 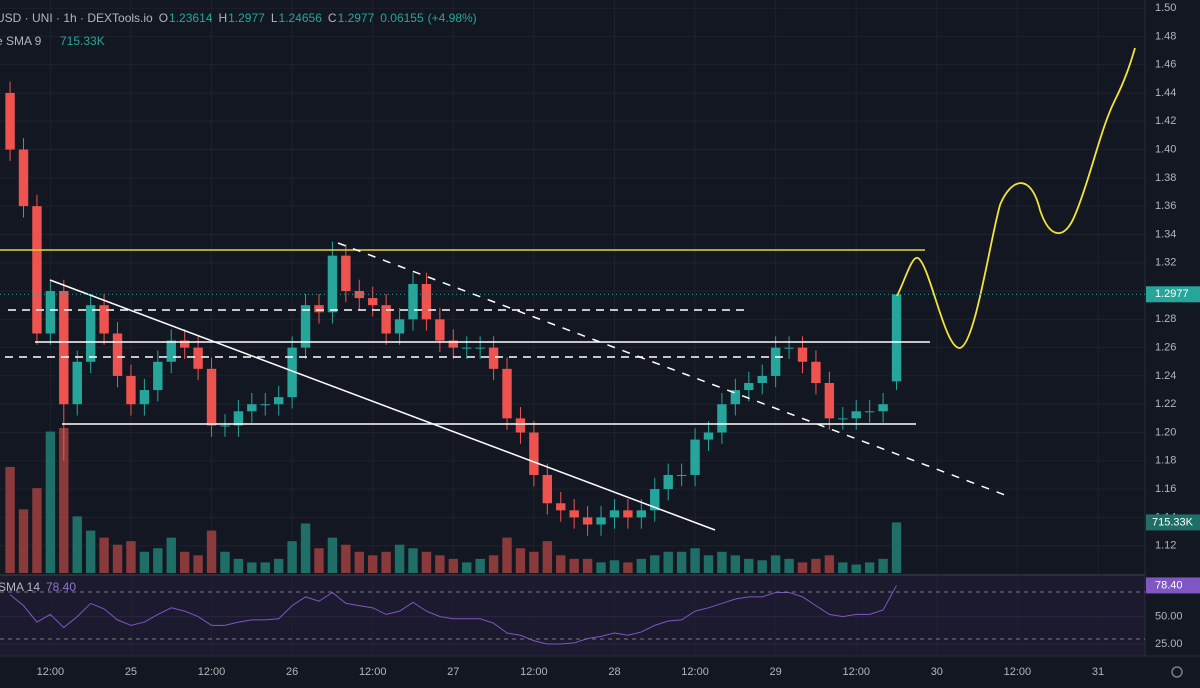 I want to click on y-tick-label: 1.40, so click(x=1165, y=149).